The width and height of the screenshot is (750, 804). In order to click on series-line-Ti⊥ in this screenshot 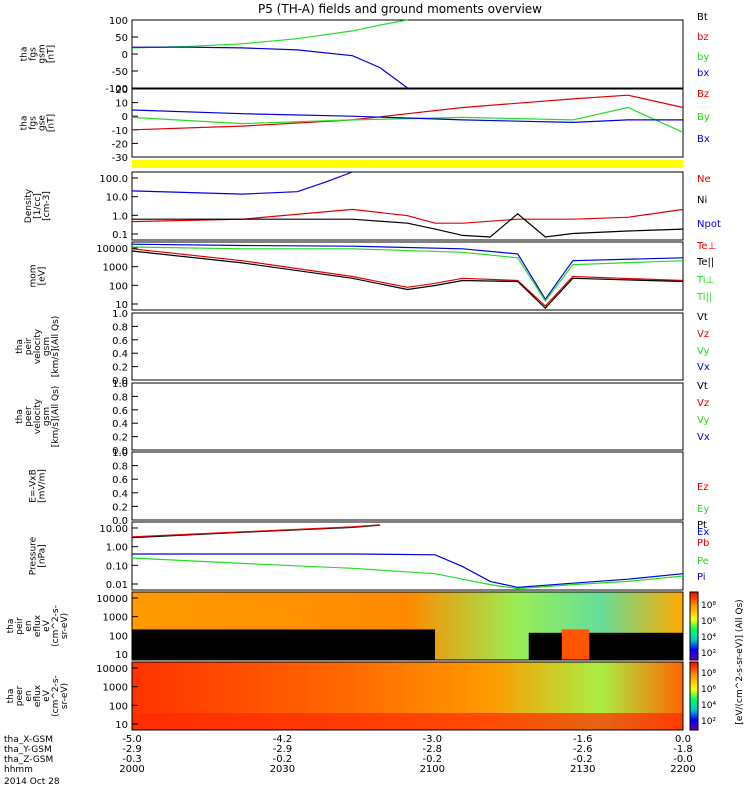, I will do `click(407, 274)`.